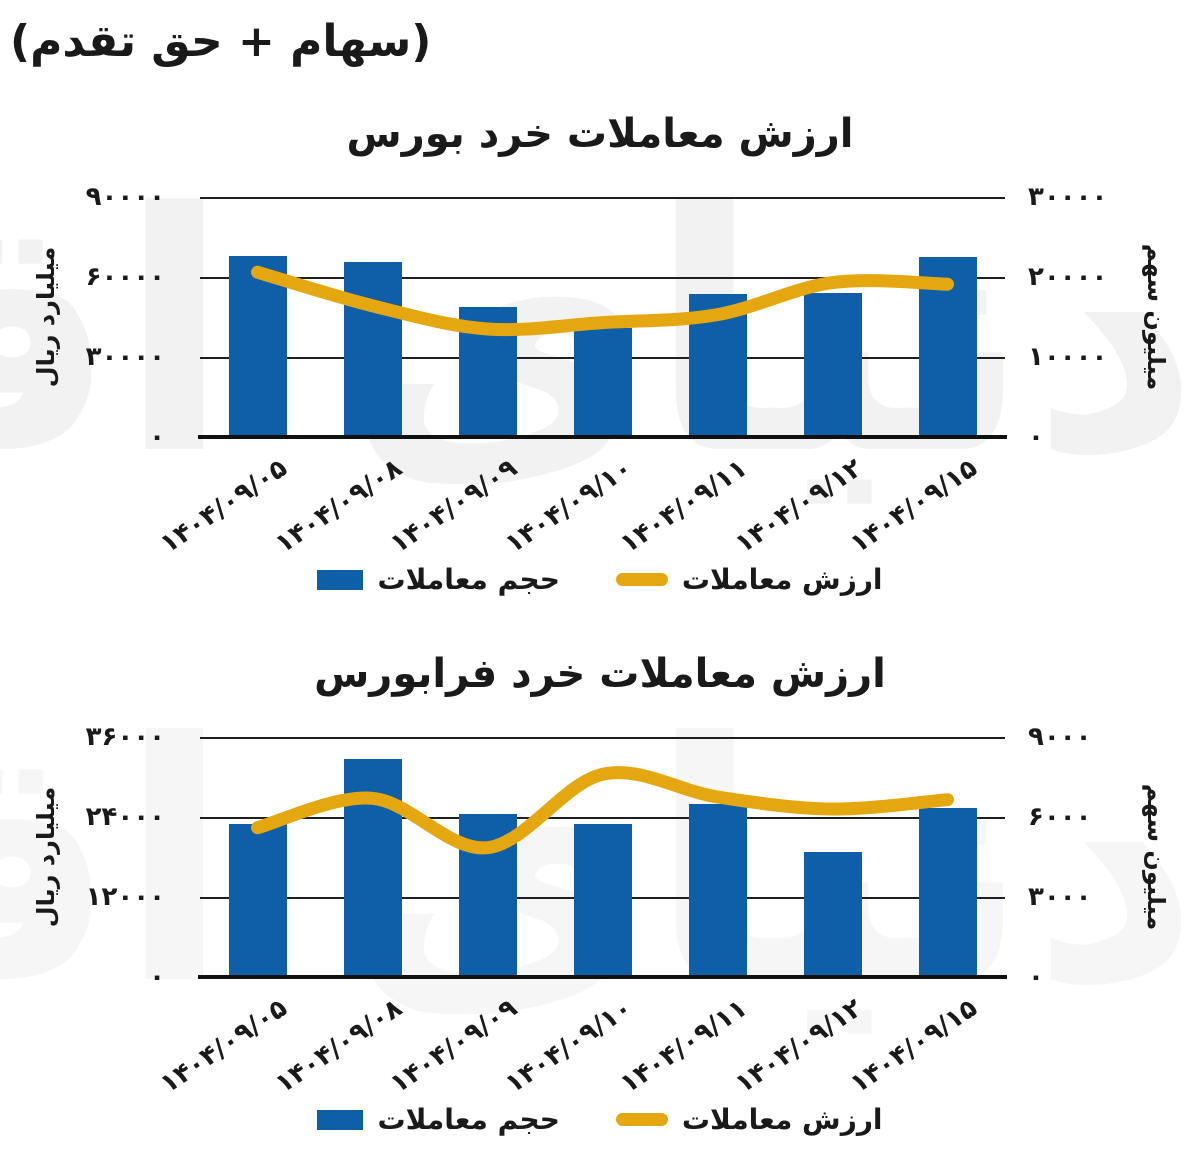 The height and width of the screenshot is (1153, 1200). Describe the element at coordinates (1068, 357) in the screenshot. I see `y-tick-label: ۱۰۰۰۰` at that location.